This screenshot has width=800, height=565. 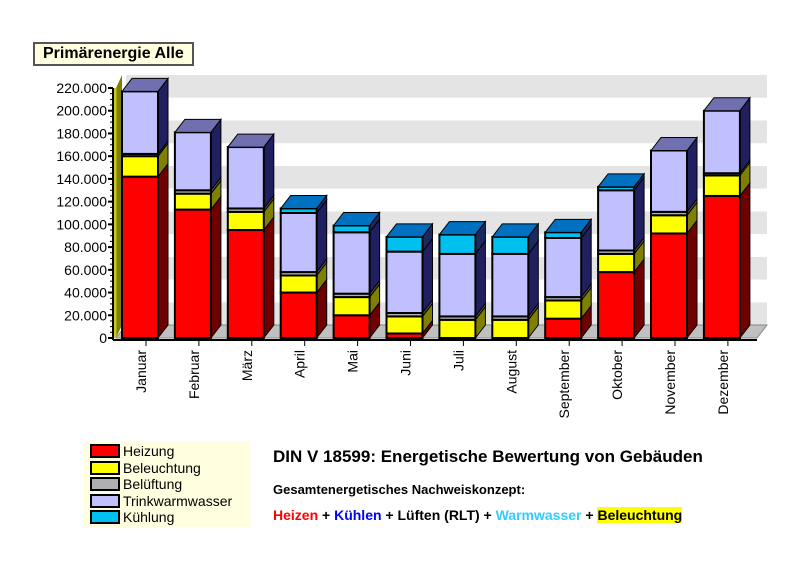 What do you see at coordinates (81, 224) in the screenshot?
I see `y-tick-label: 100.000` at bounding box center [81, 224].